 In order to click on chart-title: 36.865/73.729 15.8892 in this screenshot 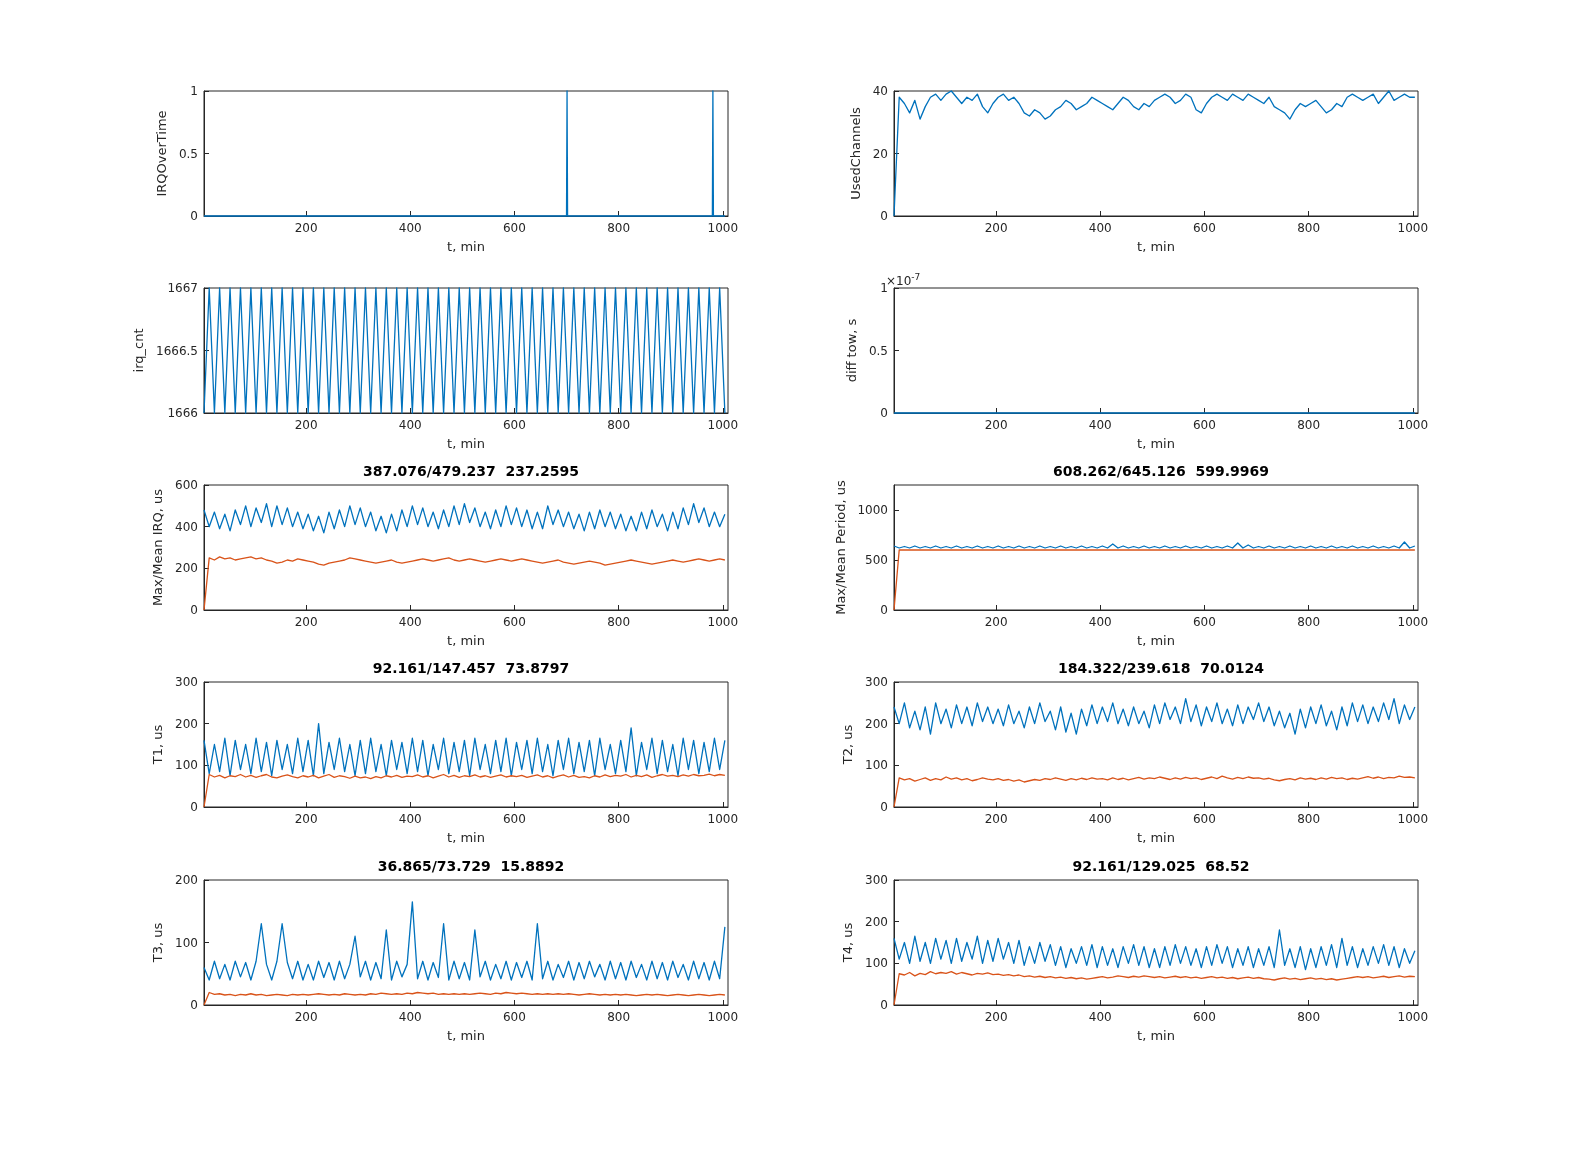, I will do `click(471, 866)`.